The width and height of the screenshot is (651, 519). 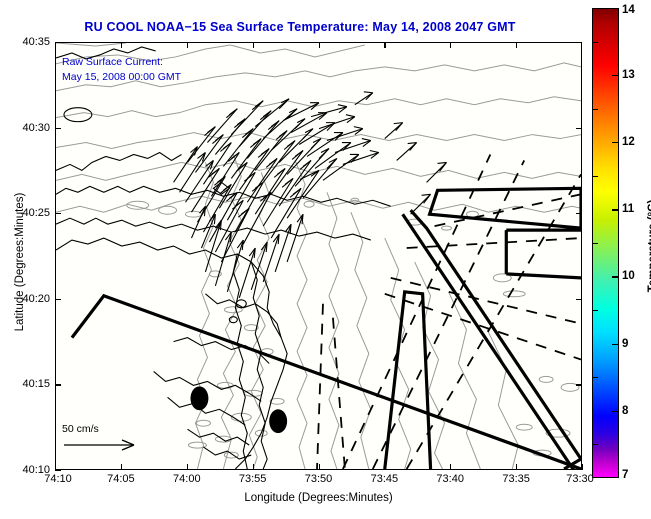 What do you see at coordinates (36, 298) in the screenshot?
I see `y-tick-label: 40:20` at bounding box center [36, 298].